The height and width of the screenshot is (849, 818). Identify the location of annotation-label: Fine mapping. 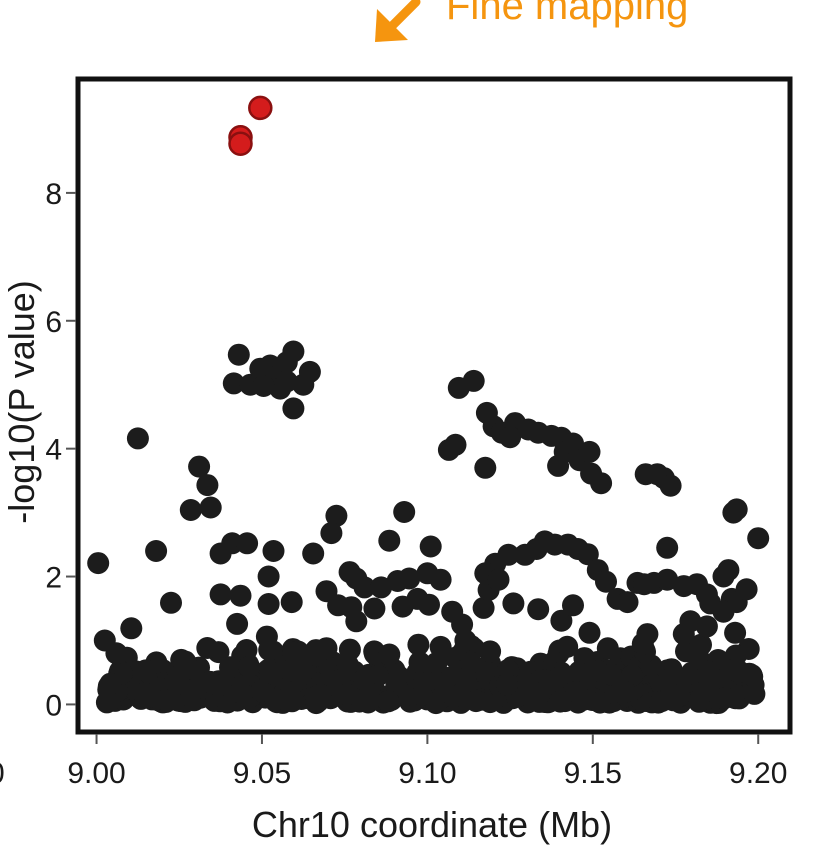
(567, 14).